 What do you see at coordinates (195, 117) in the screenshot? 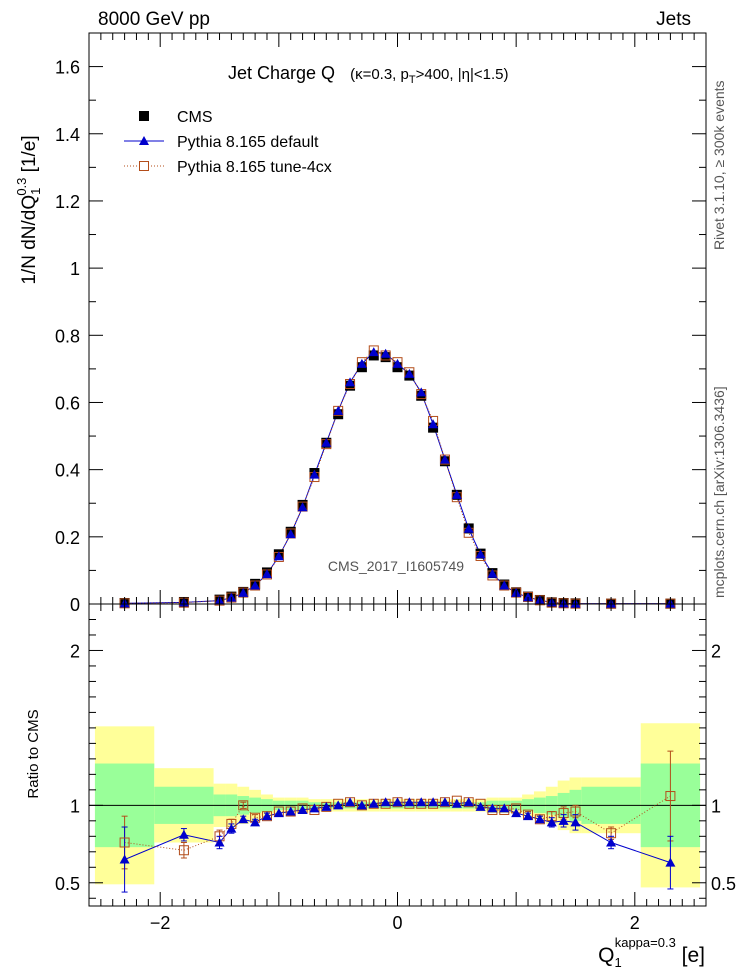
I see `legend-label-cms: CMS` at bounding box center [195, 117].